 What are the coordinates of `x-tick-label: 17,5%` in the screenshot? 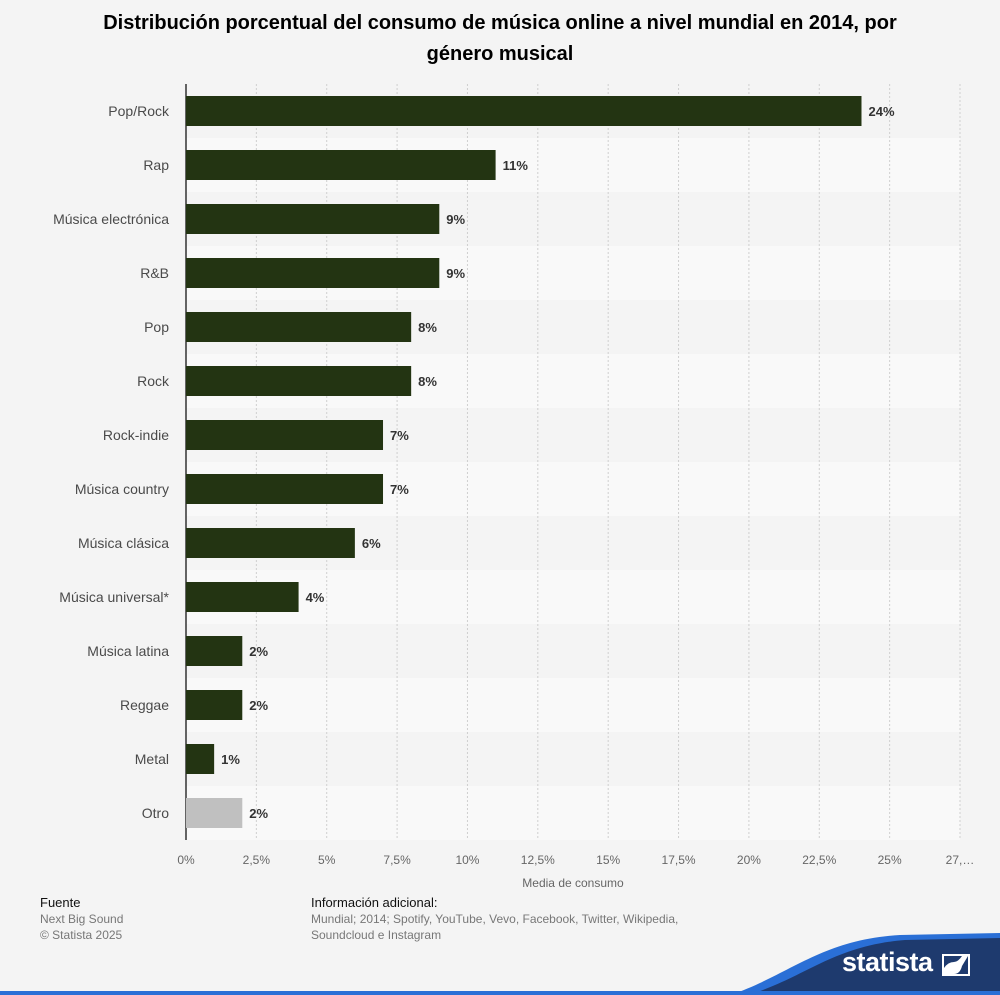 It's located at (679, 860).